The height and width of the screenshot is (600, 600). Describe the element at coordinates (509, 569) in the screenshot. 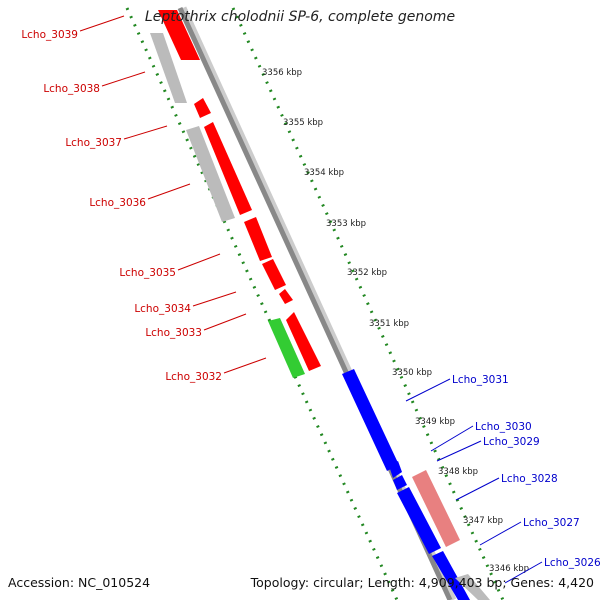

I see `scale-label: 3346 kbp` at that location.